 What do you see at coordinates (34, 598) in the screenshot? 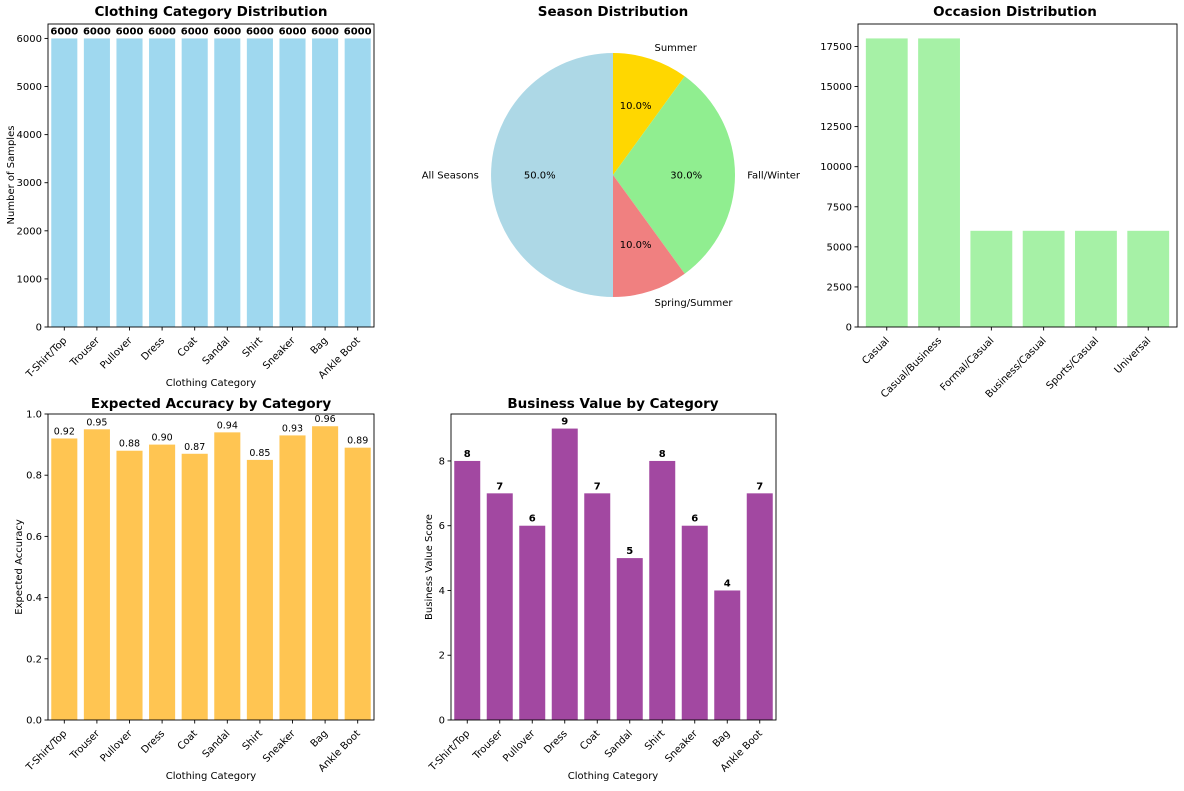
I see `accuracy-y-tick-label: 0.4` at bounding box center [34, 598].